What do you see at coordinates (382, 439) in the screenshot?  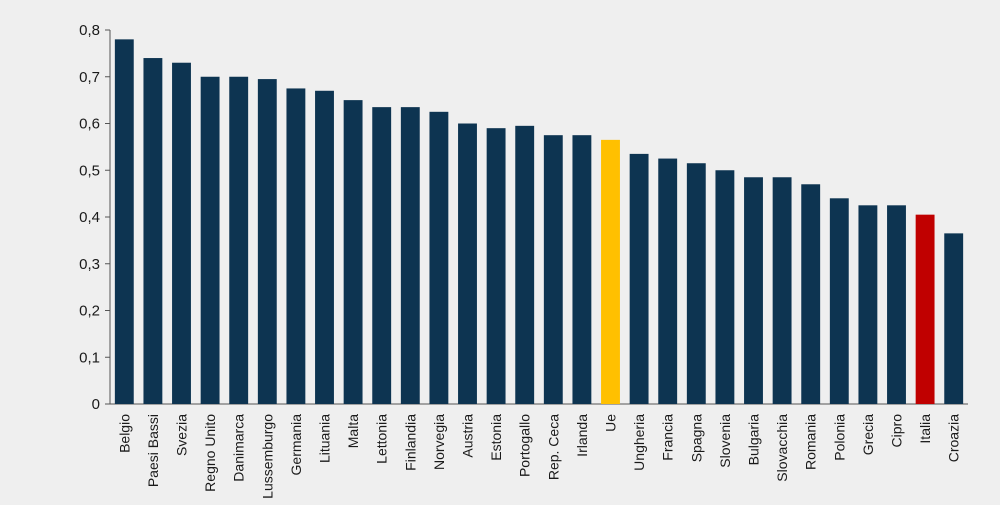 I see `x-category-label: Lettonia` at bounding box center [382, 439].